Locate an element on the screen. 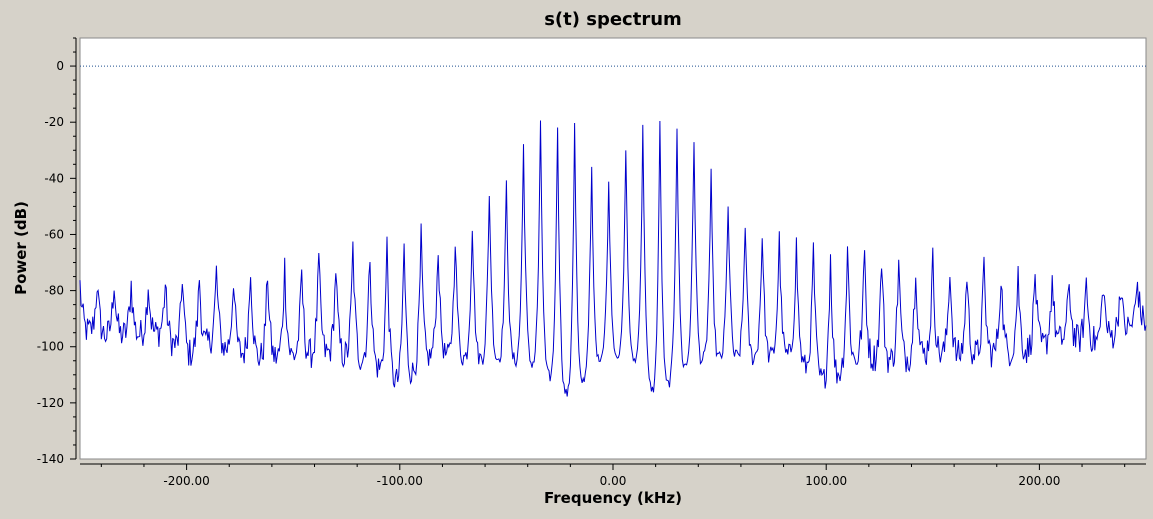 This screenshot has width=1153, height=519. x-axis: -200.00 -100.00 0.00 100.00 200.00 is located at coordinates (613, 475).